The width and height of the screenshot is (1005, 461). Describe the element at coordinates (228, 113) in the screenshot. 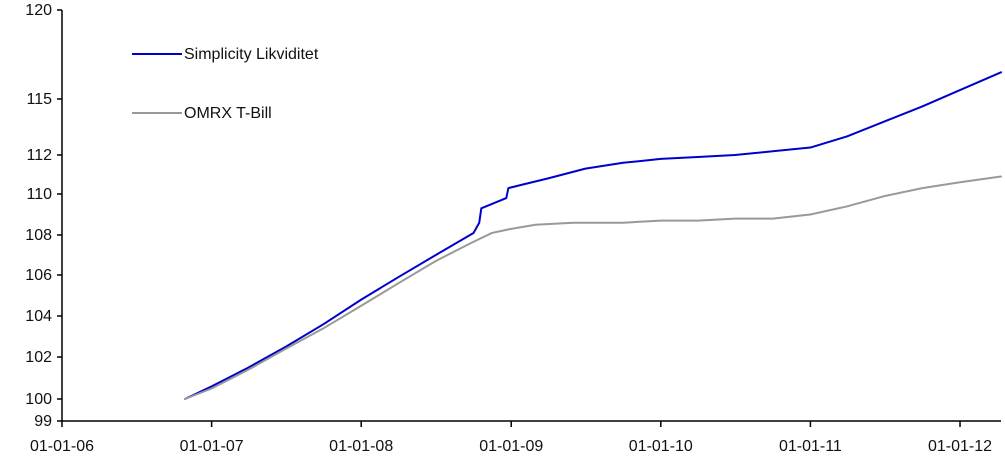

I see `legend-label-omrx-t-bill: OMRX T-Bill` at that location.